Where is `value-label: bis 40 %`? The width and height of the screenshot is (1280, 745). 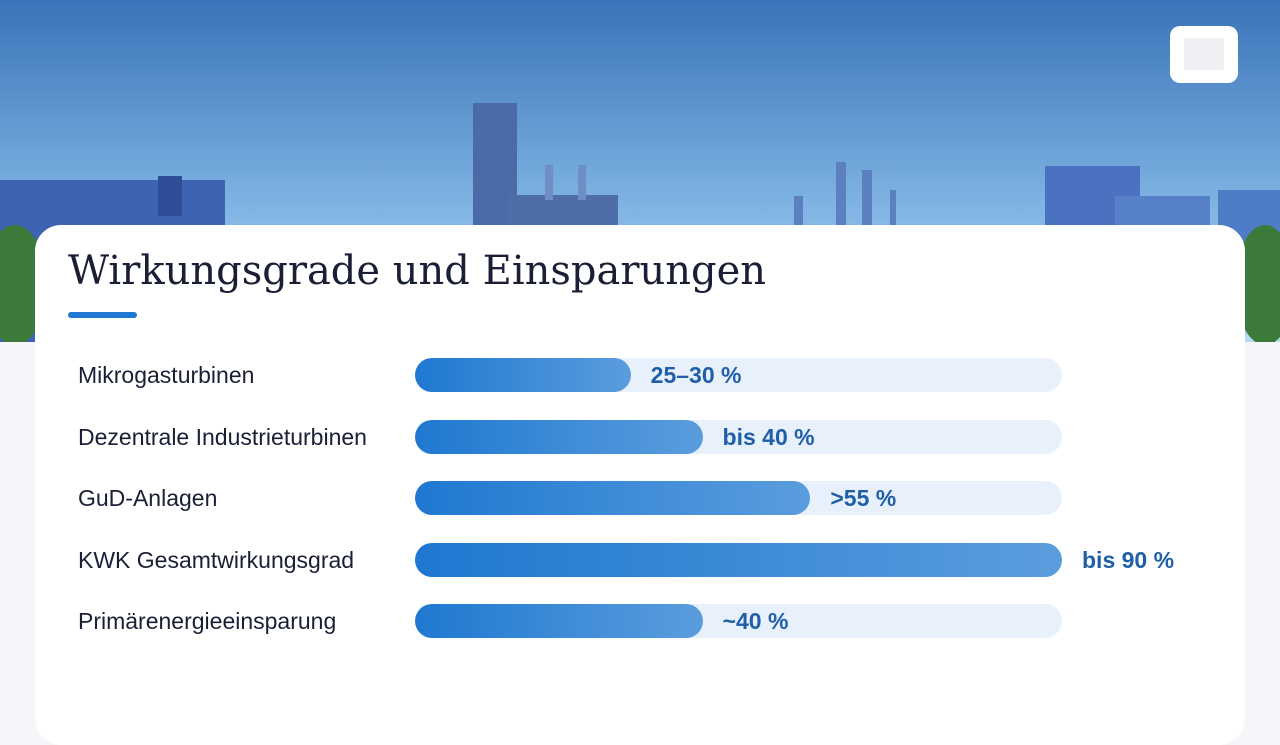
value-label: bis 40 % is located at coordinates (768, 436).